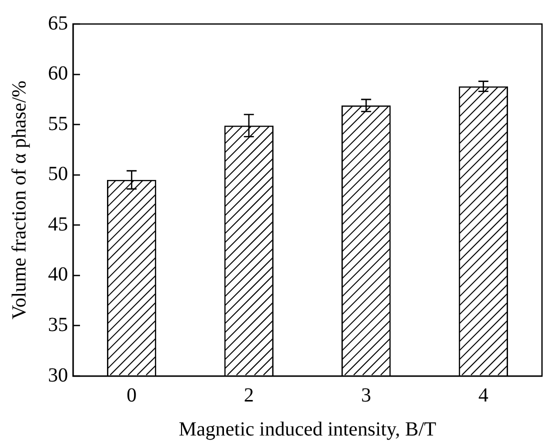 The width and height of the screenshot is (544, 446). I want to click on x-axis-title: Magnetic induced intensity, B/T, so click(307, 429).